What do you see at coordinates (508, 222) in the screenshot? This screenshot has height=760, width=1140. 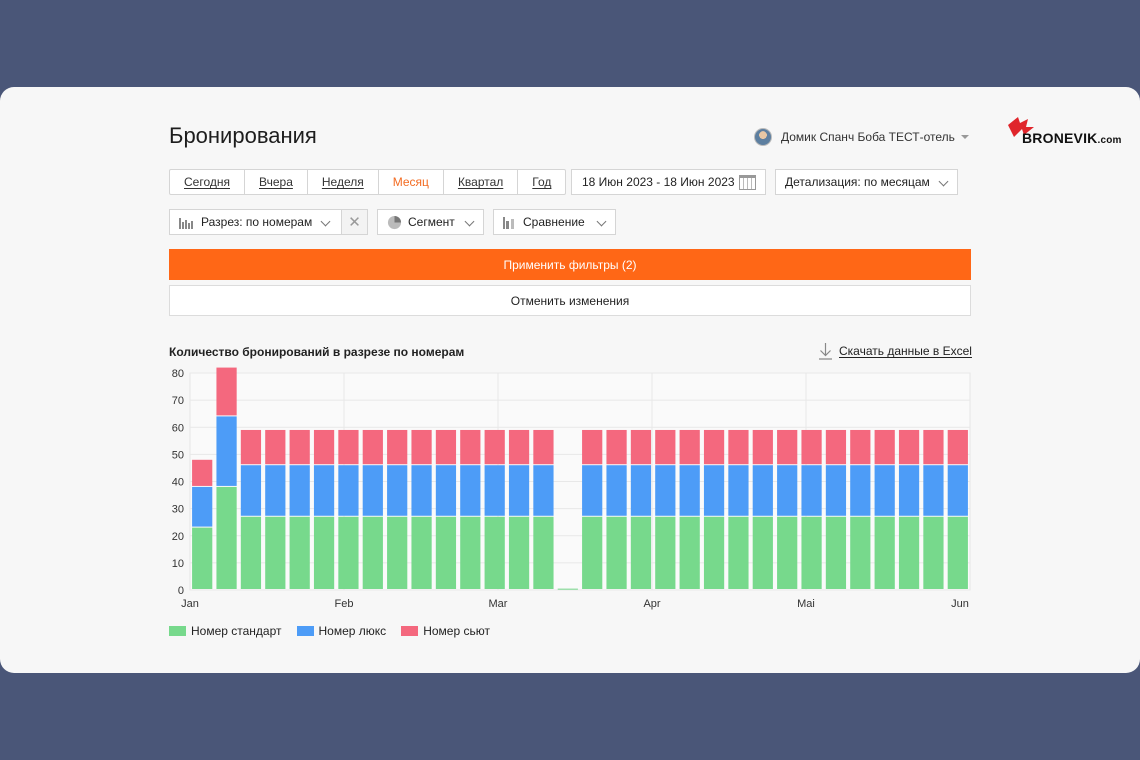 I see `compare-chart-icon` at bounding box center [508, 222].